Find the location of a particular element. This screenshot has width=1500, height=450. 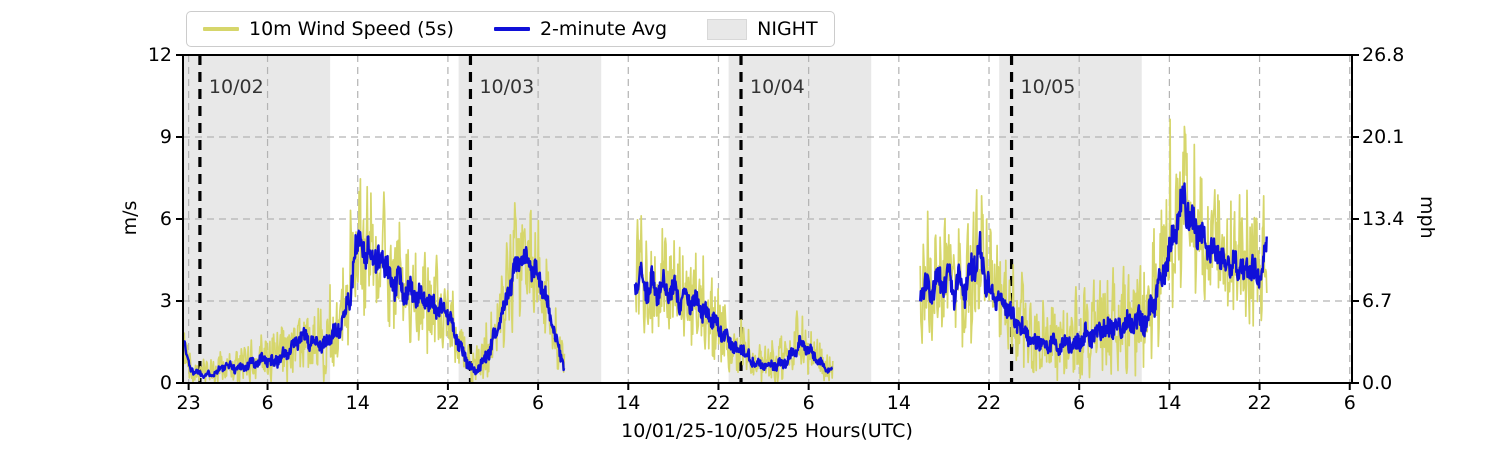

y-tick-label-right: 6.7 is located at coordinates (1377, 301).